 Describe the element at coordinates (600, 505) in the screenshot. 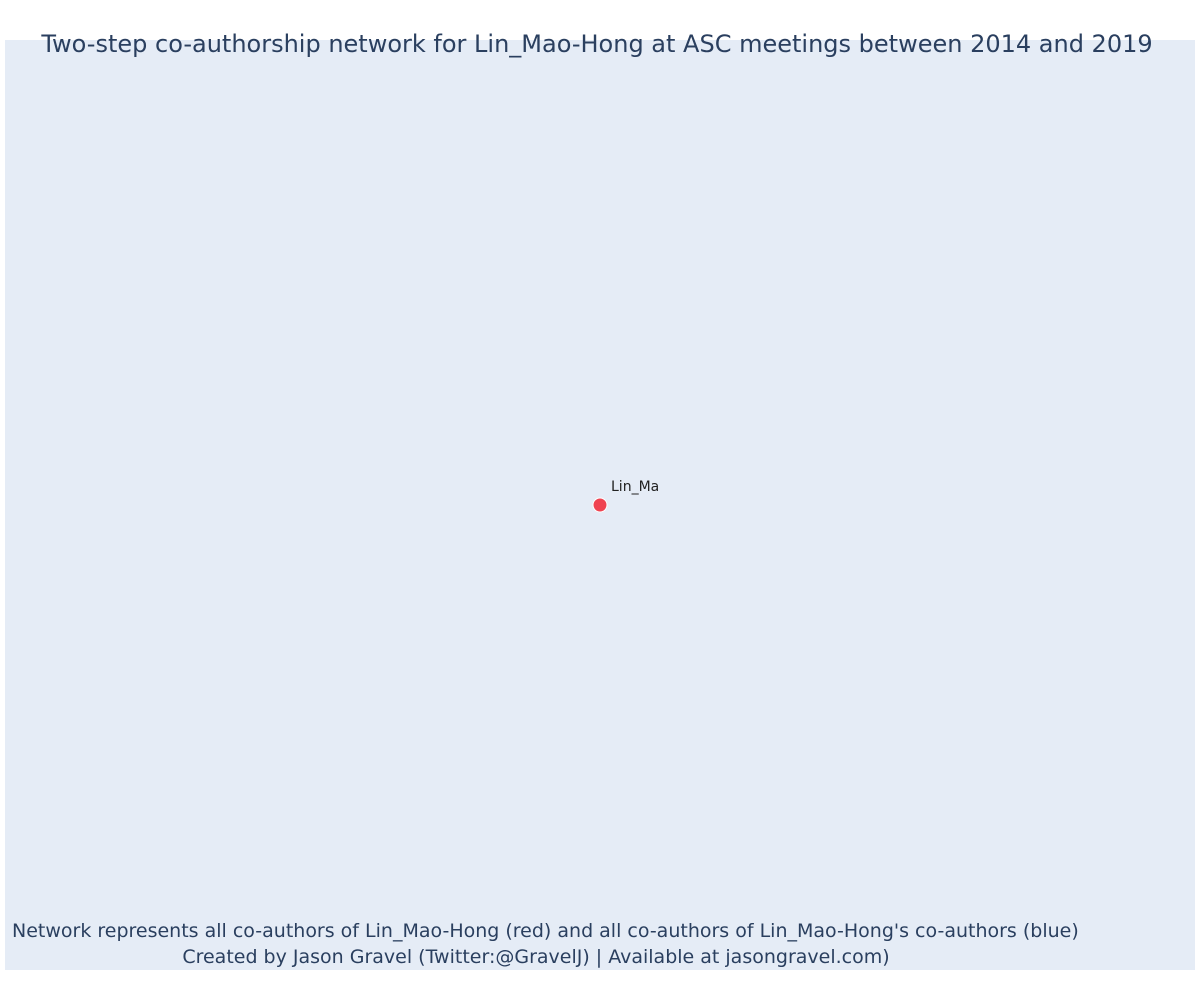

I see `focal-node` at that location.